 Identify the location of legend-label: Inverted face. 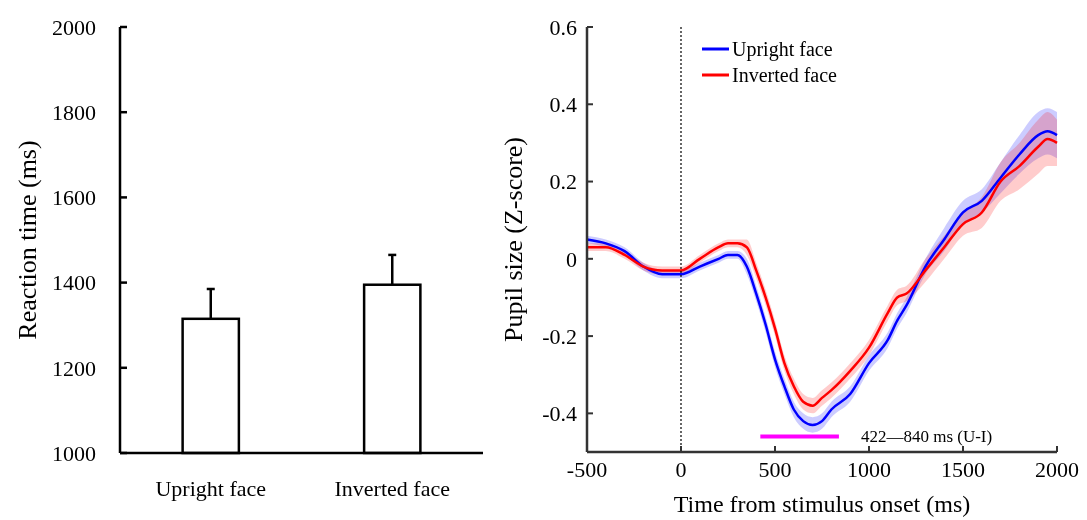
(785, 75).